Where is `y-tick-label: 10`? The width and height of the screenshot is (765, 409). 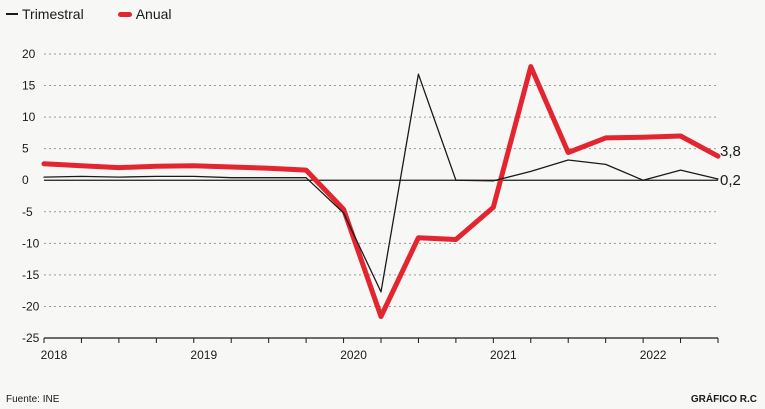 y-tick-label: 10 is located at coordinates (29, 117).